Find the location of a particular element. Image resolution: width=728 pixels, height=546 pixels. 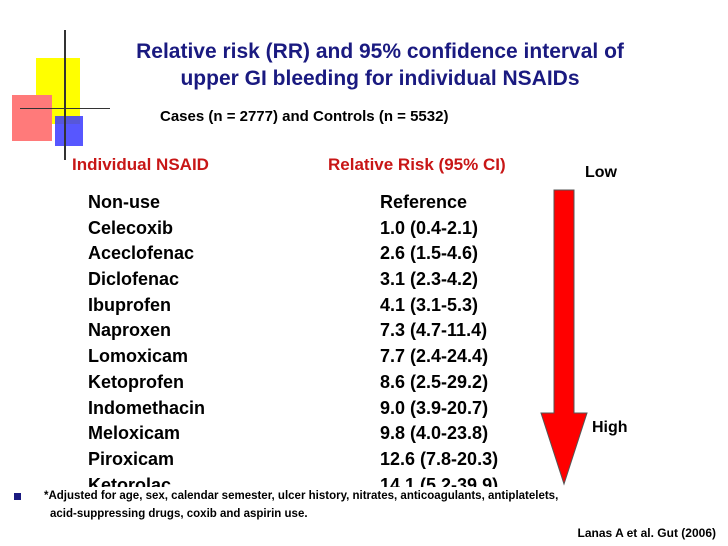

header-individual-nsaid: Individual NSAID is located at coordinates (140, 164).